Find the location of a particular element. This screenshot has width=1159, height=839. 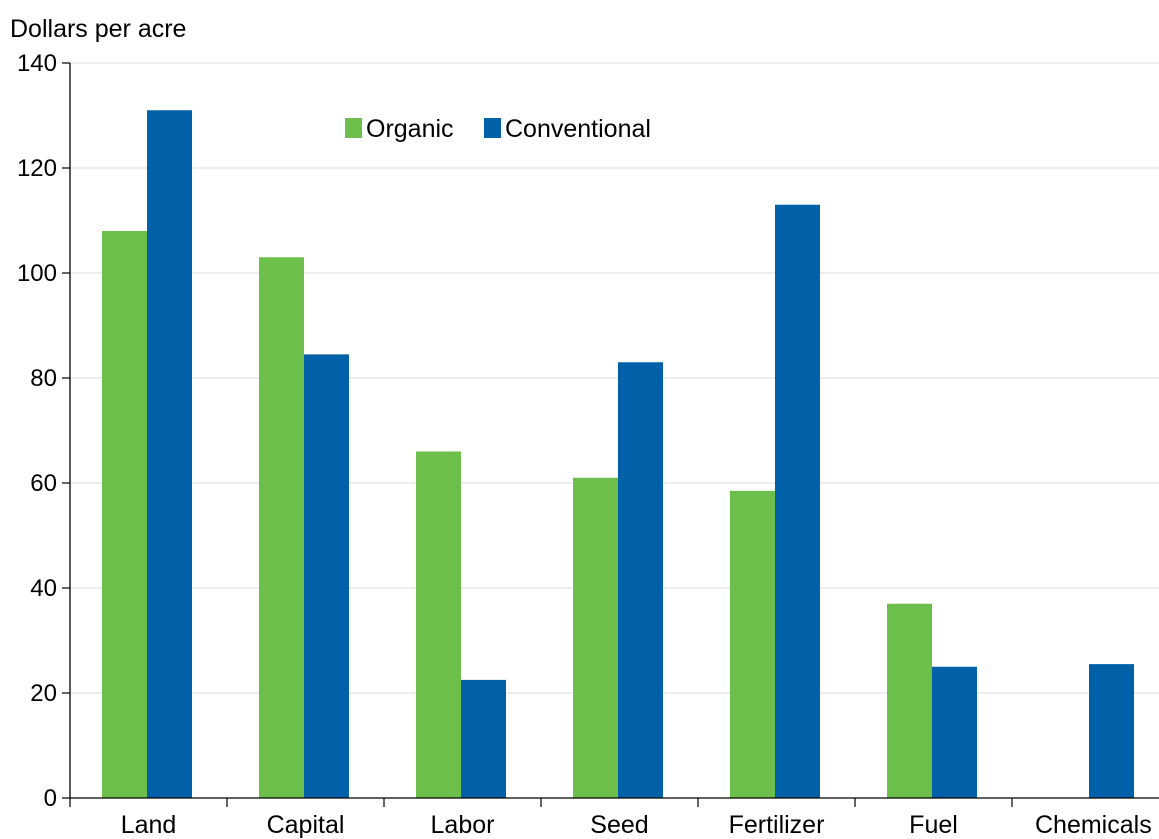

bar-conventional-labor is located at coordinates (483, 738).